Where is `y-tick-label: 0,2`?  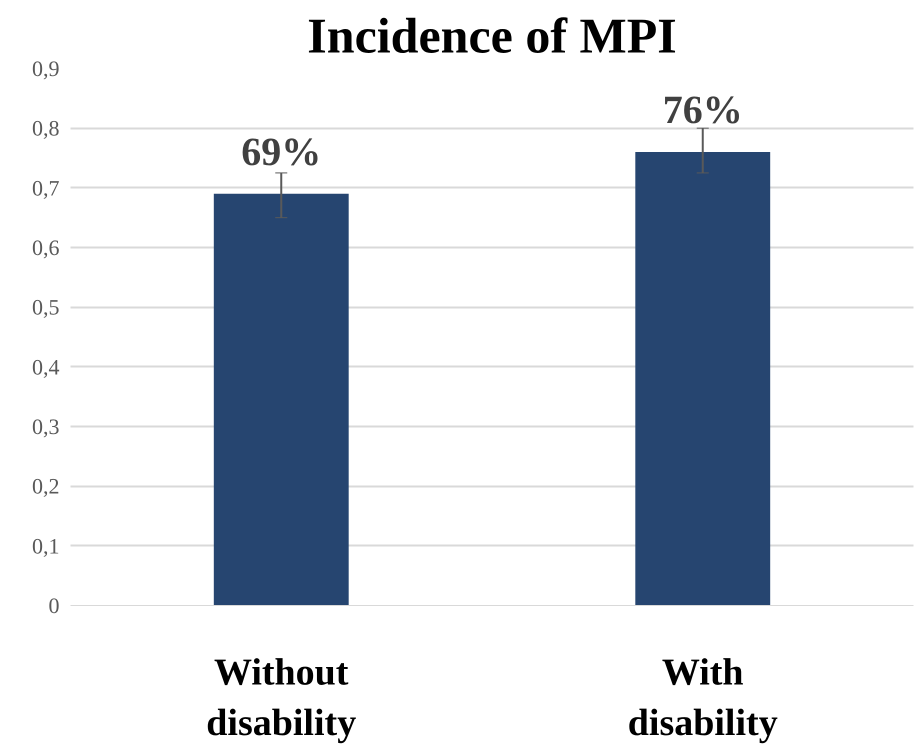 y-tick-label: 0,2 is located at coordinates (46, 486).